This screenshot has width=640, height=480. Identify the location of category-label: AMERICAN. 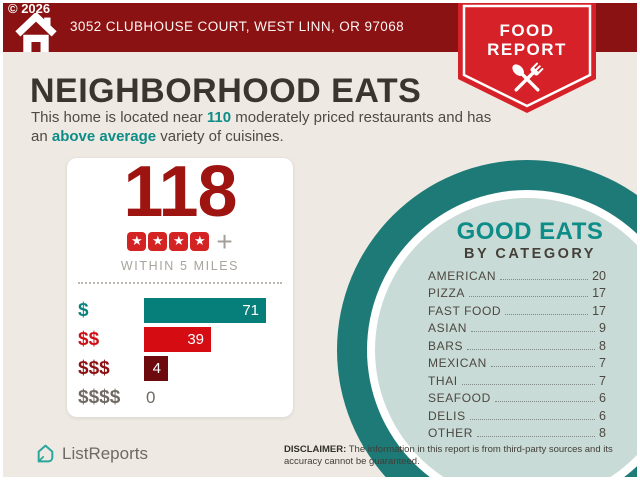
(462, 275).